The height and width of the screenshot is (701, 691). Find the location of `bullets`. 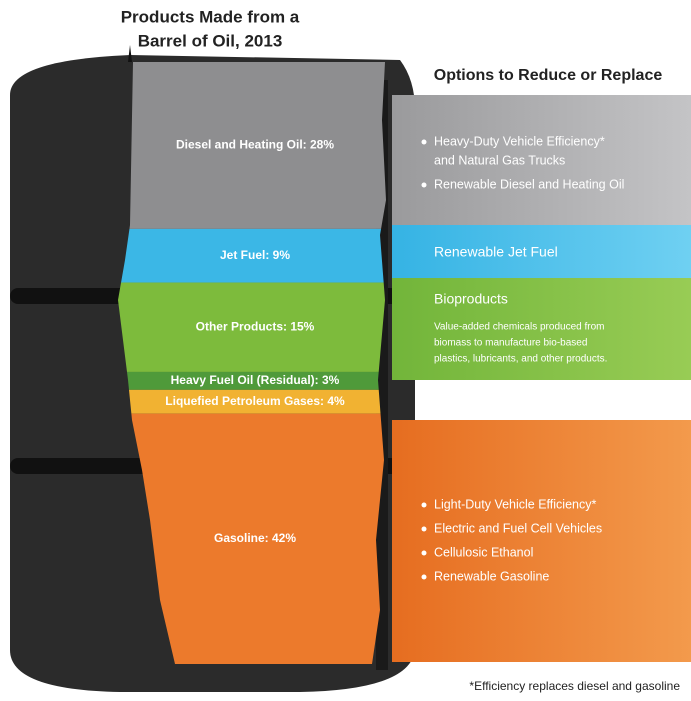

bullets is located at coordinates (424, 359).